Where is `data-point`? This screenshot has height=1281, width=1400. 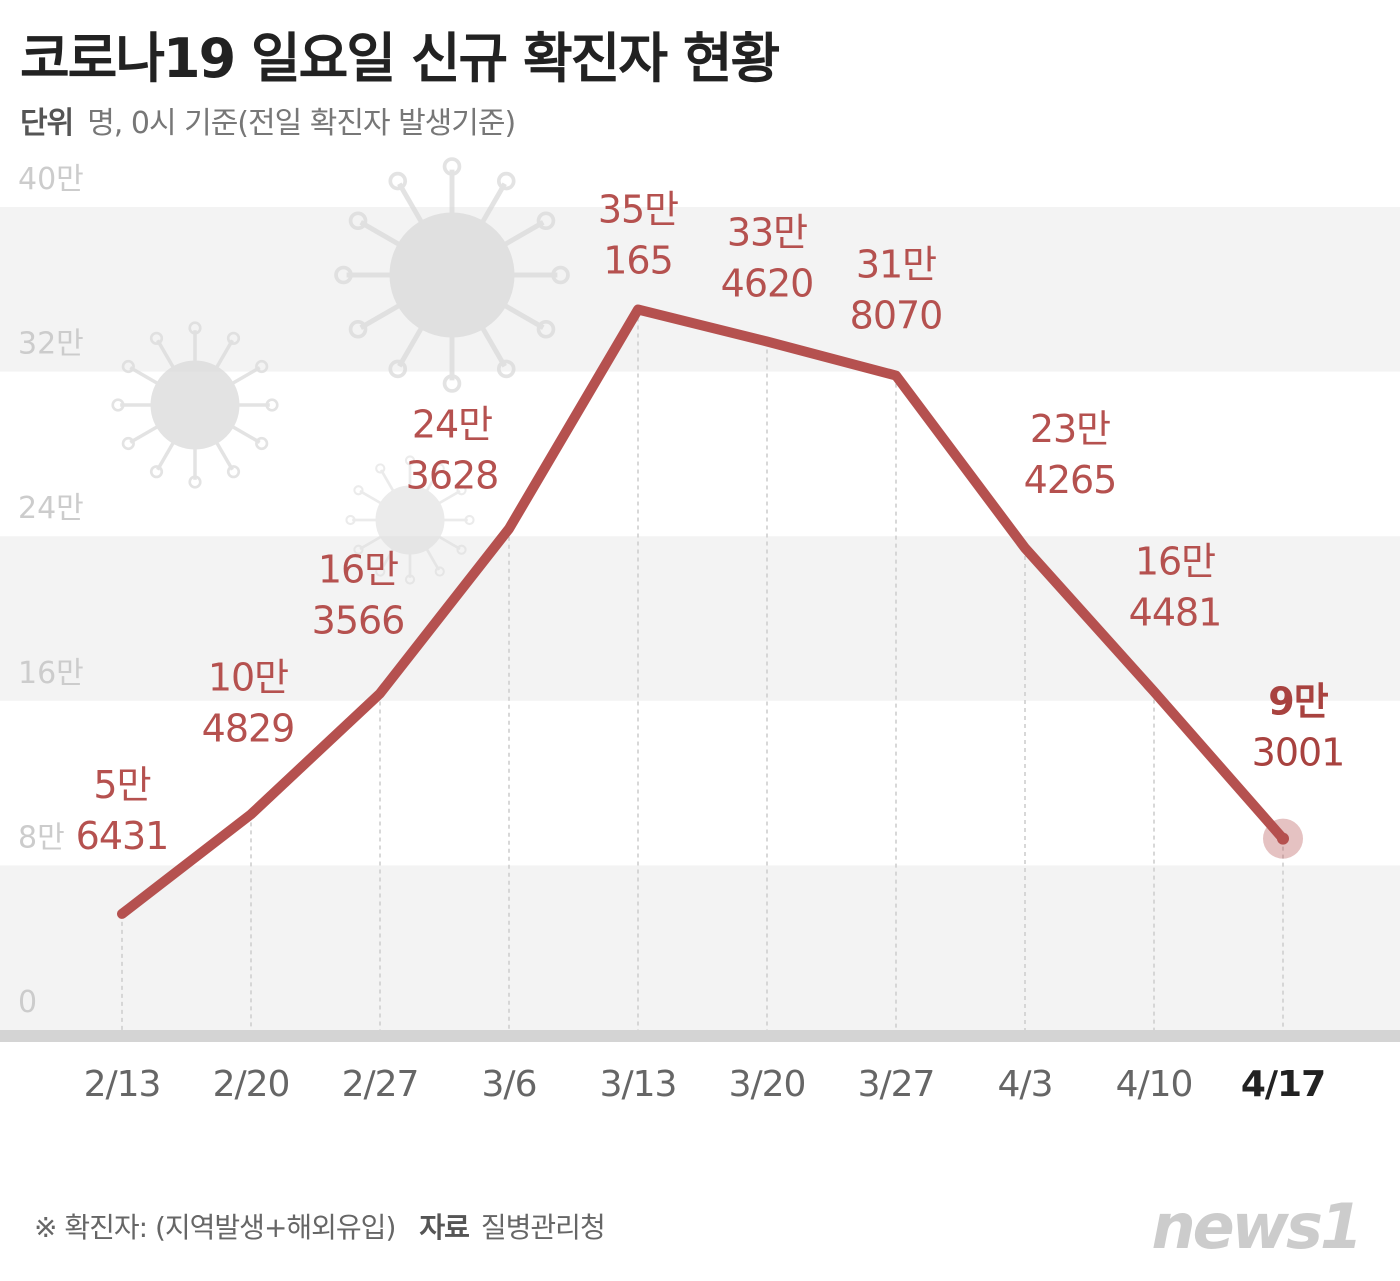 data-point is located at coordinates (1283, 838).